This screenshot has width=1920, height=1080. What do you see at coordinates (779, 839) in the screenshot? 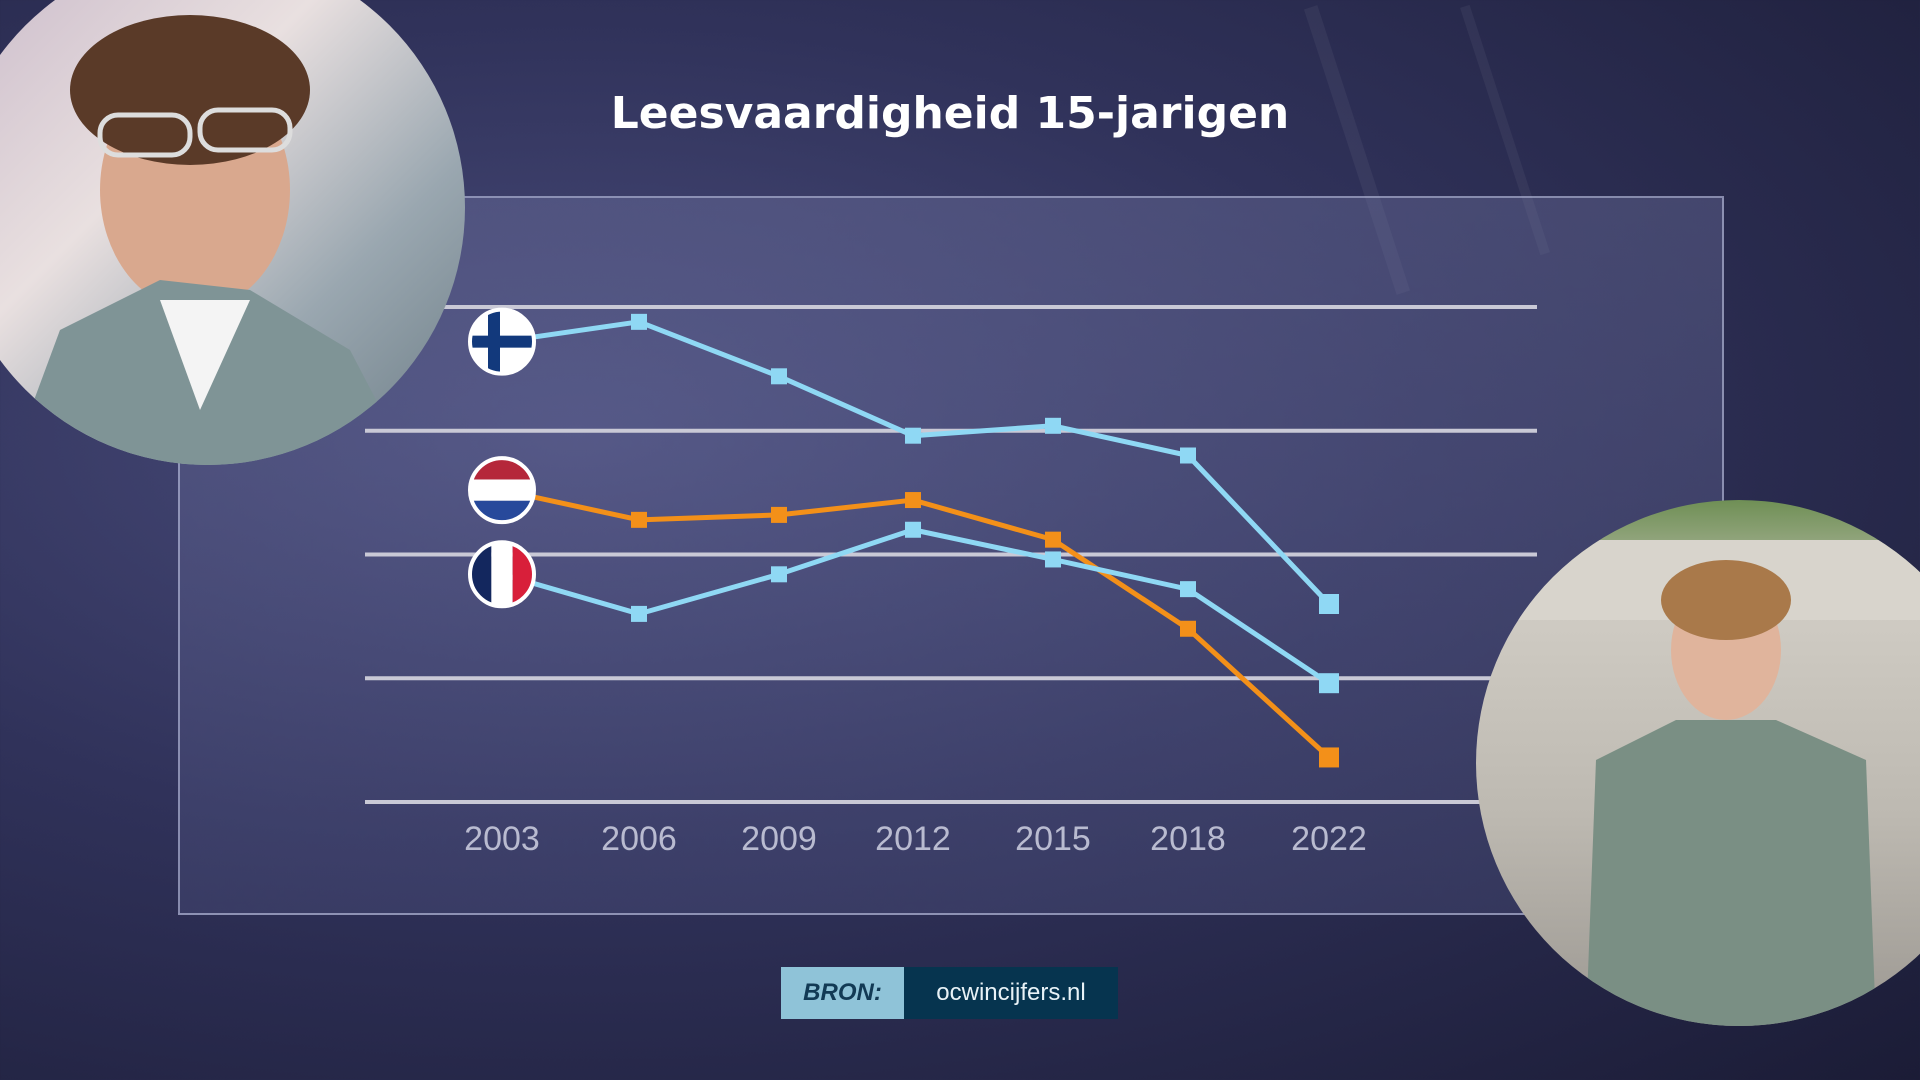
I see `x-tick-label: 2009` at bounding box center [779, 839].